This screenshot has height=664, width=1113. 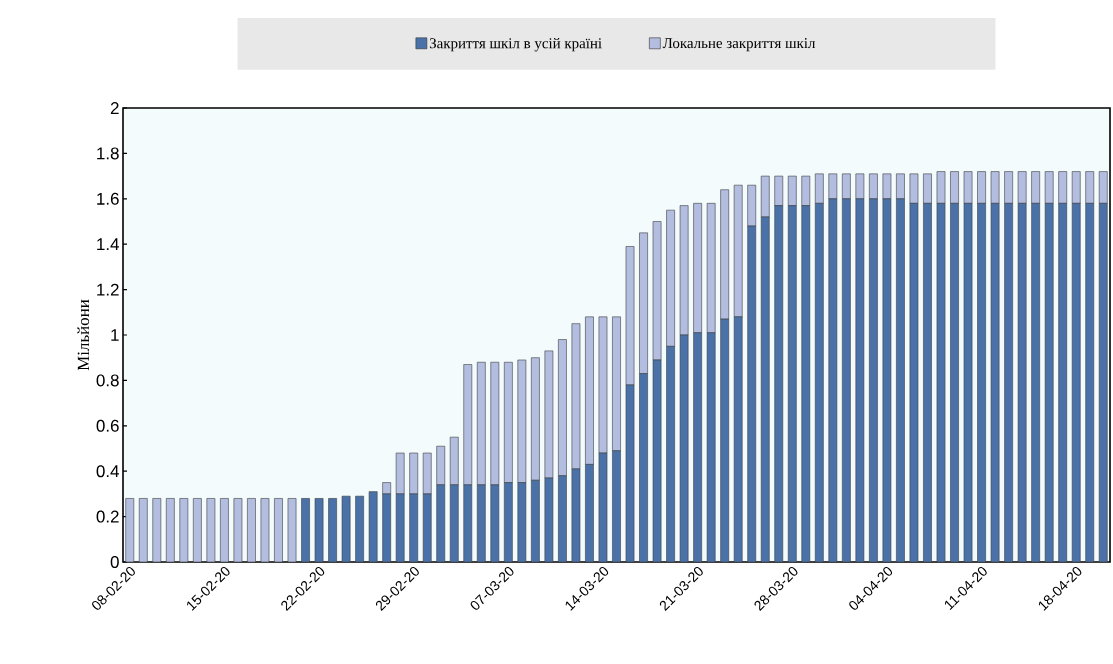 I want to click on y-tick-label: 0.4, so click(x=107, y=471).